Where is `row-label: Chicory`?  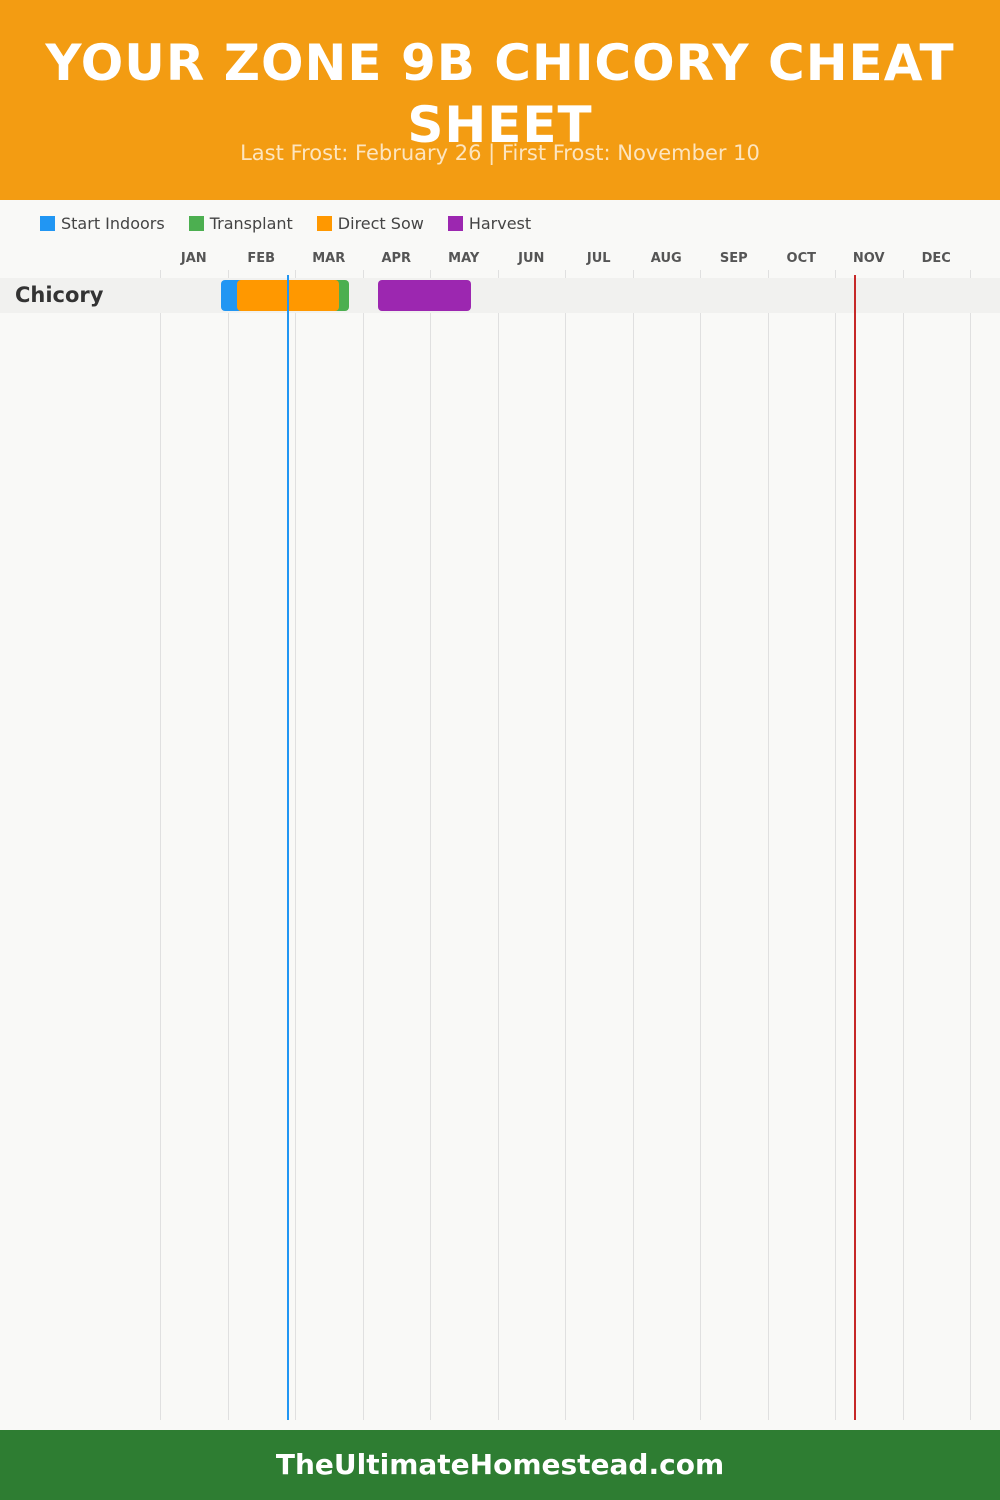 row-label: Chicory is located at coordinates (59, 295).